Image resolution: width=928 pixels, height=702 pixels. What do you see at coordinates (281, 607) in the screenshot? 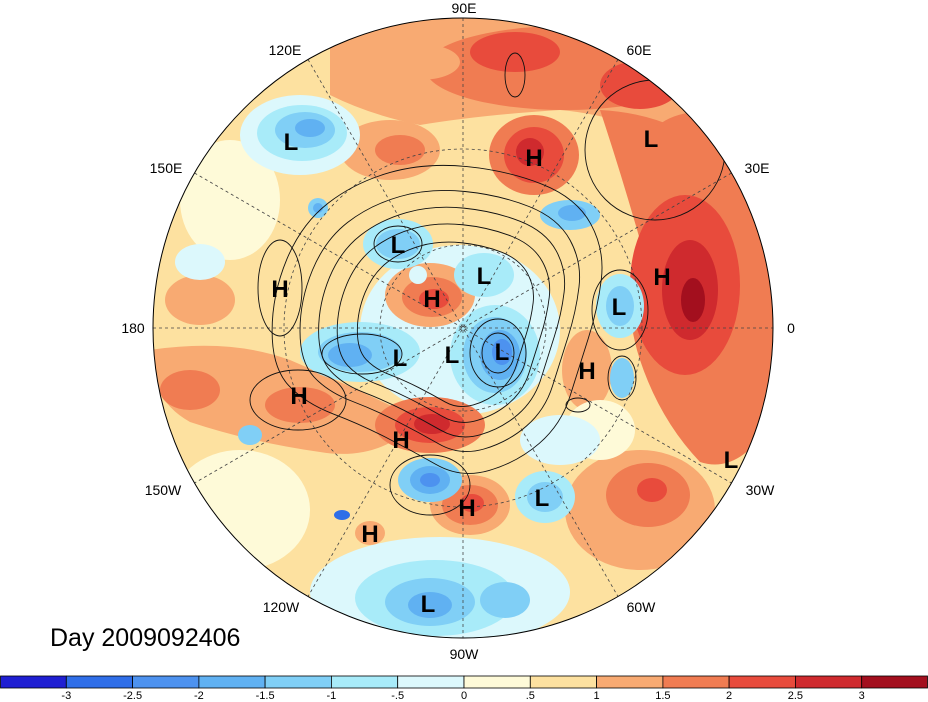
I see `longitude-label-120w: 120W` at bounding box center [281, 607].